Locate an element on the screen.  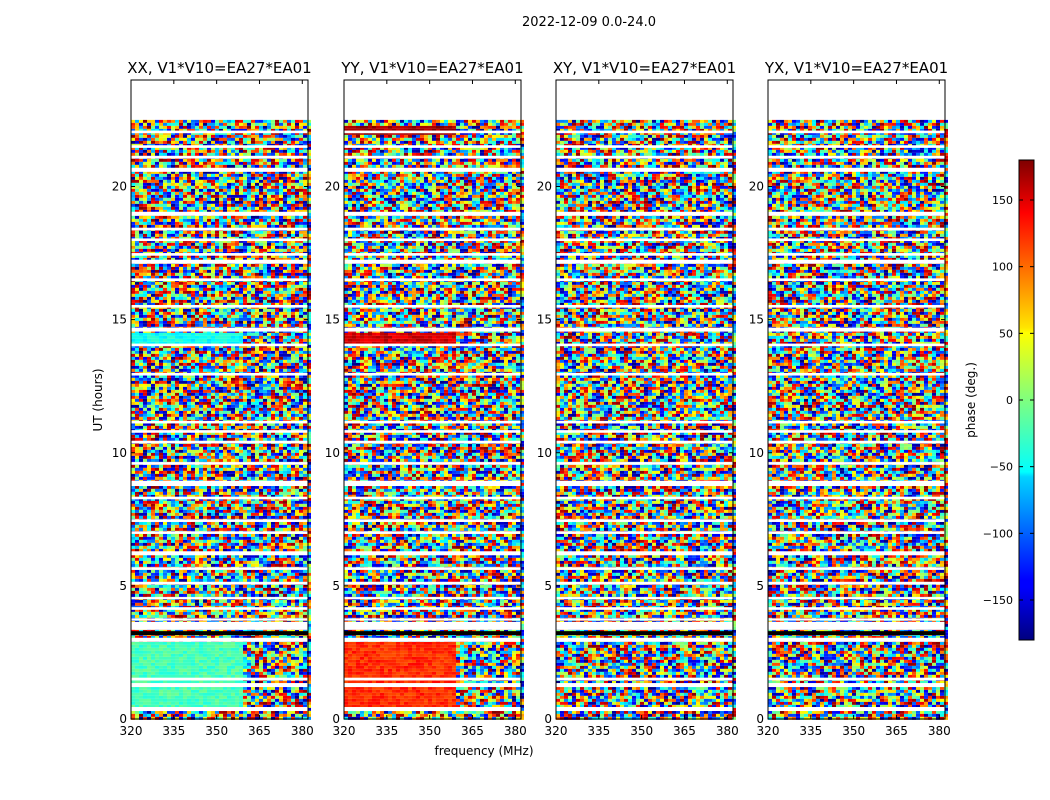
colorbar-tick-label: 0 is located at coordinates (1009, 400).